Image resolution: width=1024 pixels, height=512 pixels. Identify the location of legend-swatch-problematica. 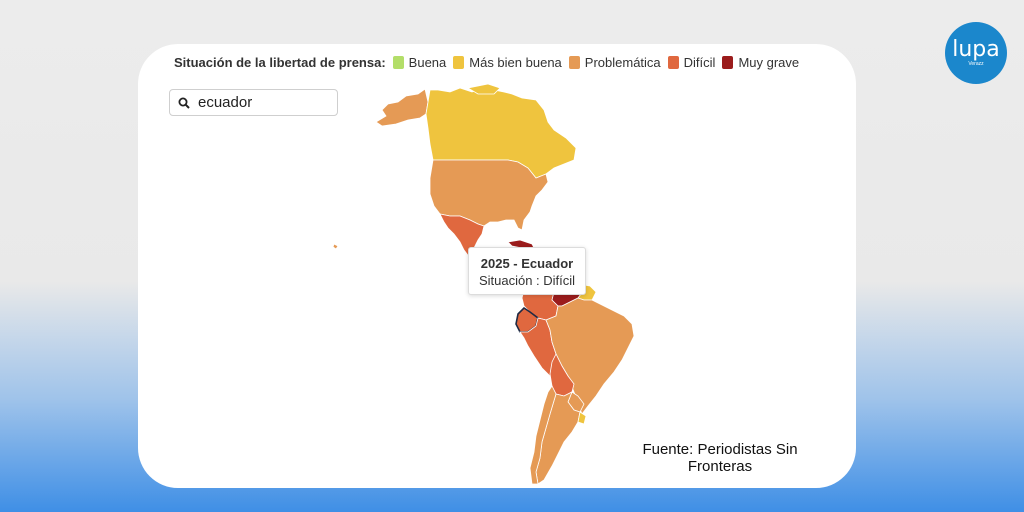
(574, 62).